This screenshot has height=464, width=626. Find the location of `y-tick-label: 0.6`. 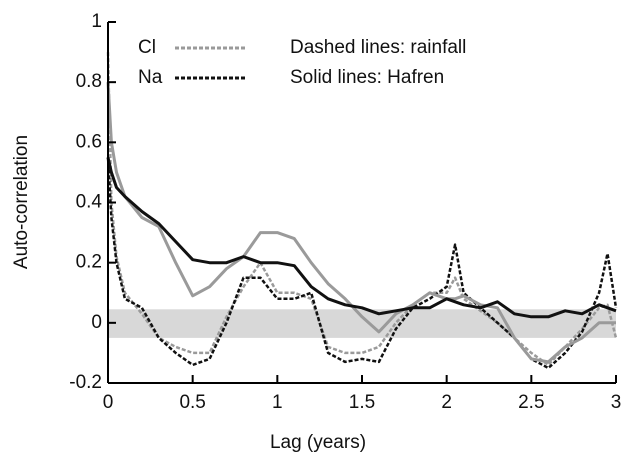

y-tick-label: 0.6 is located at coordinates (89, 141).